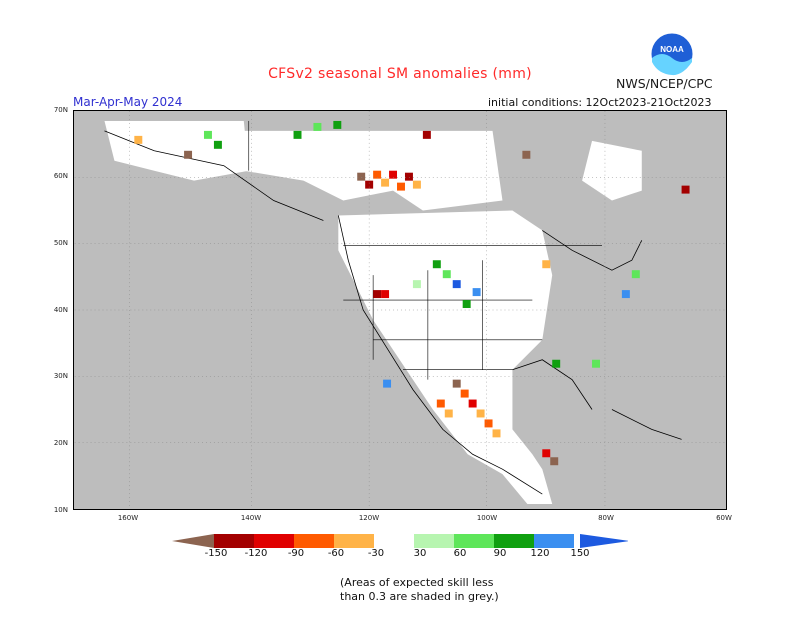 The height and width of the screenshot is (618, 800). What do you see at coordinates (369, 518) in the screenshot?
I see `lon-label: 120W` at bounding box center [369, 518].